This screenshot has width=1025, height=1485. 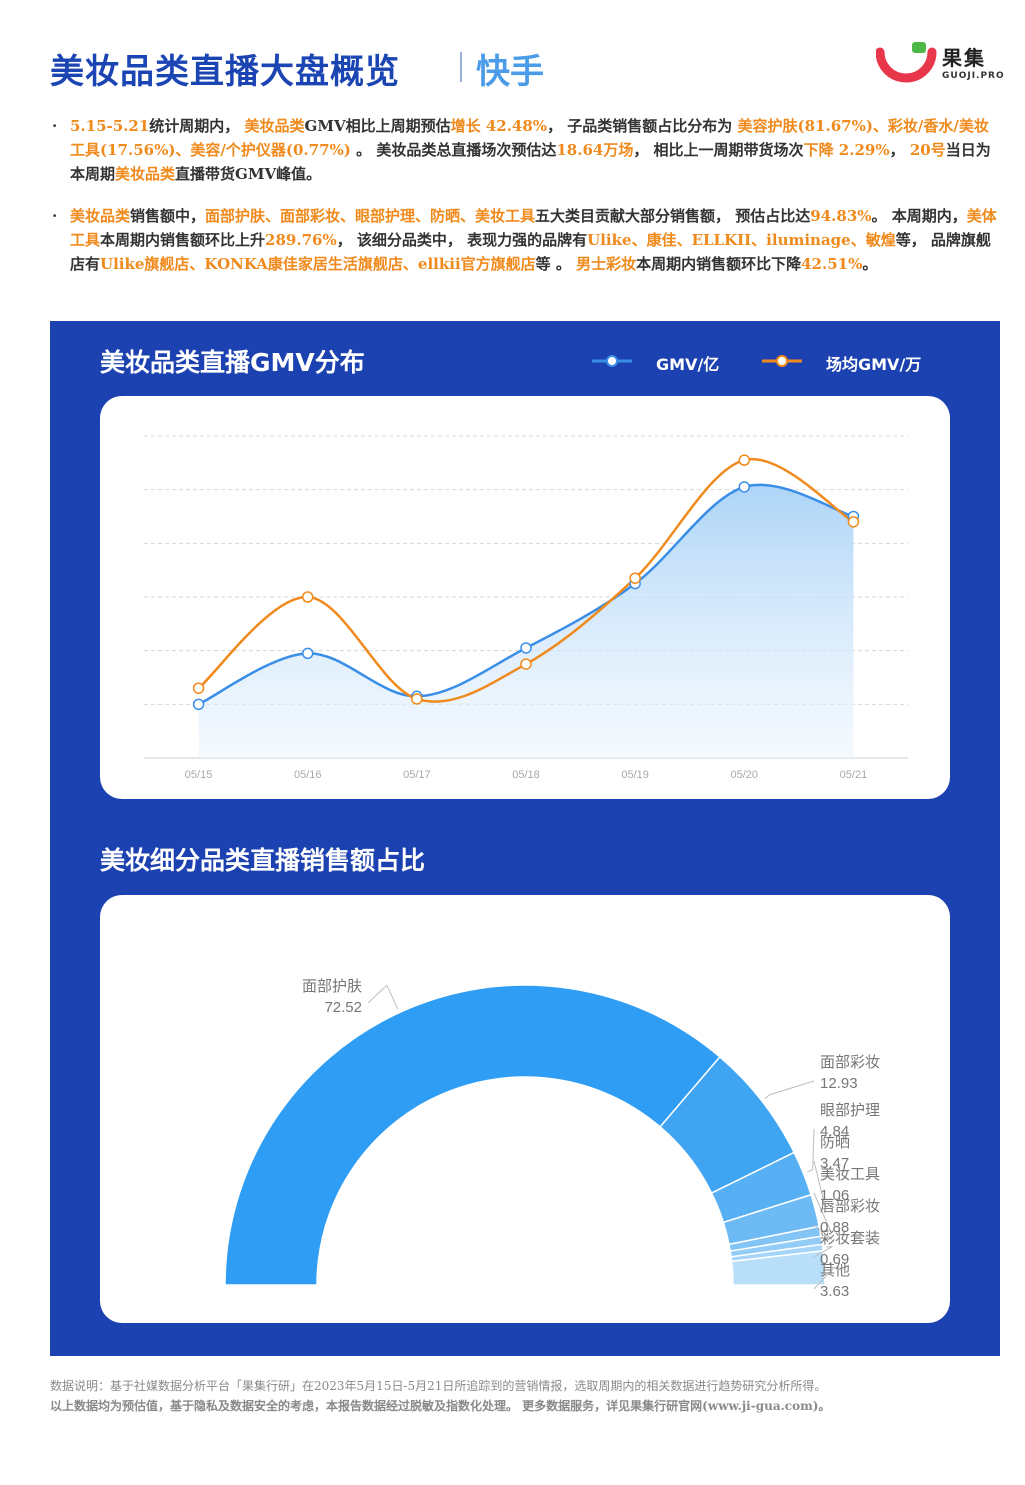 I want to click on body-text: 。, so click(x=870, y=264).